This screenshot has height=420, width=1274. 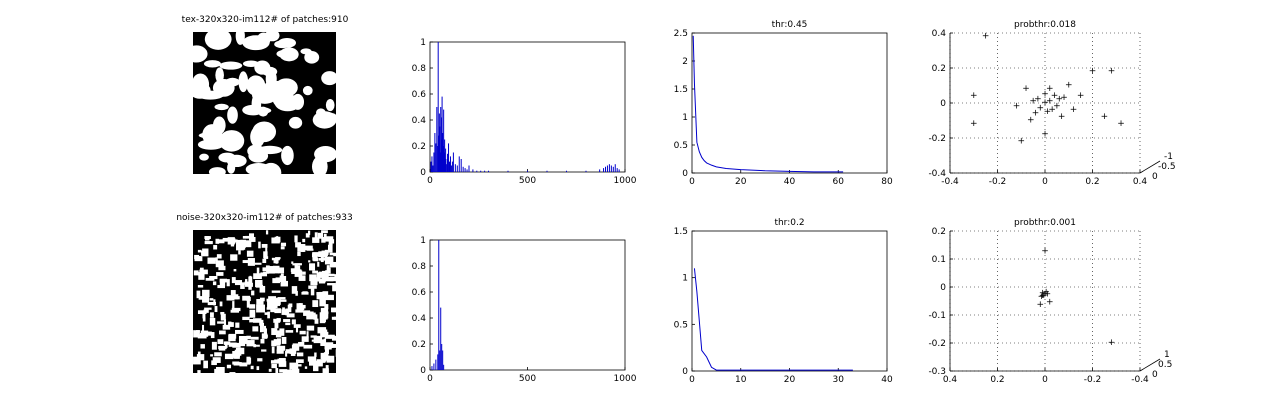 I want to click on histogram-chart-row2: 0 500 1000 0 0.2 0.4 0.6 0.8 1, so click(x=520, y=305).